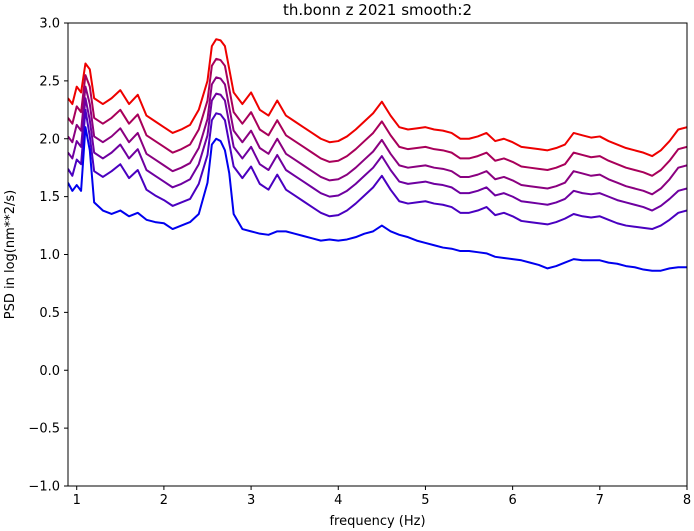 The height and width of the screenshot is (531, 694). Describe the element at coordinates (425, 500) in the screenshot. I see `x-tick-label: 5` at that location.